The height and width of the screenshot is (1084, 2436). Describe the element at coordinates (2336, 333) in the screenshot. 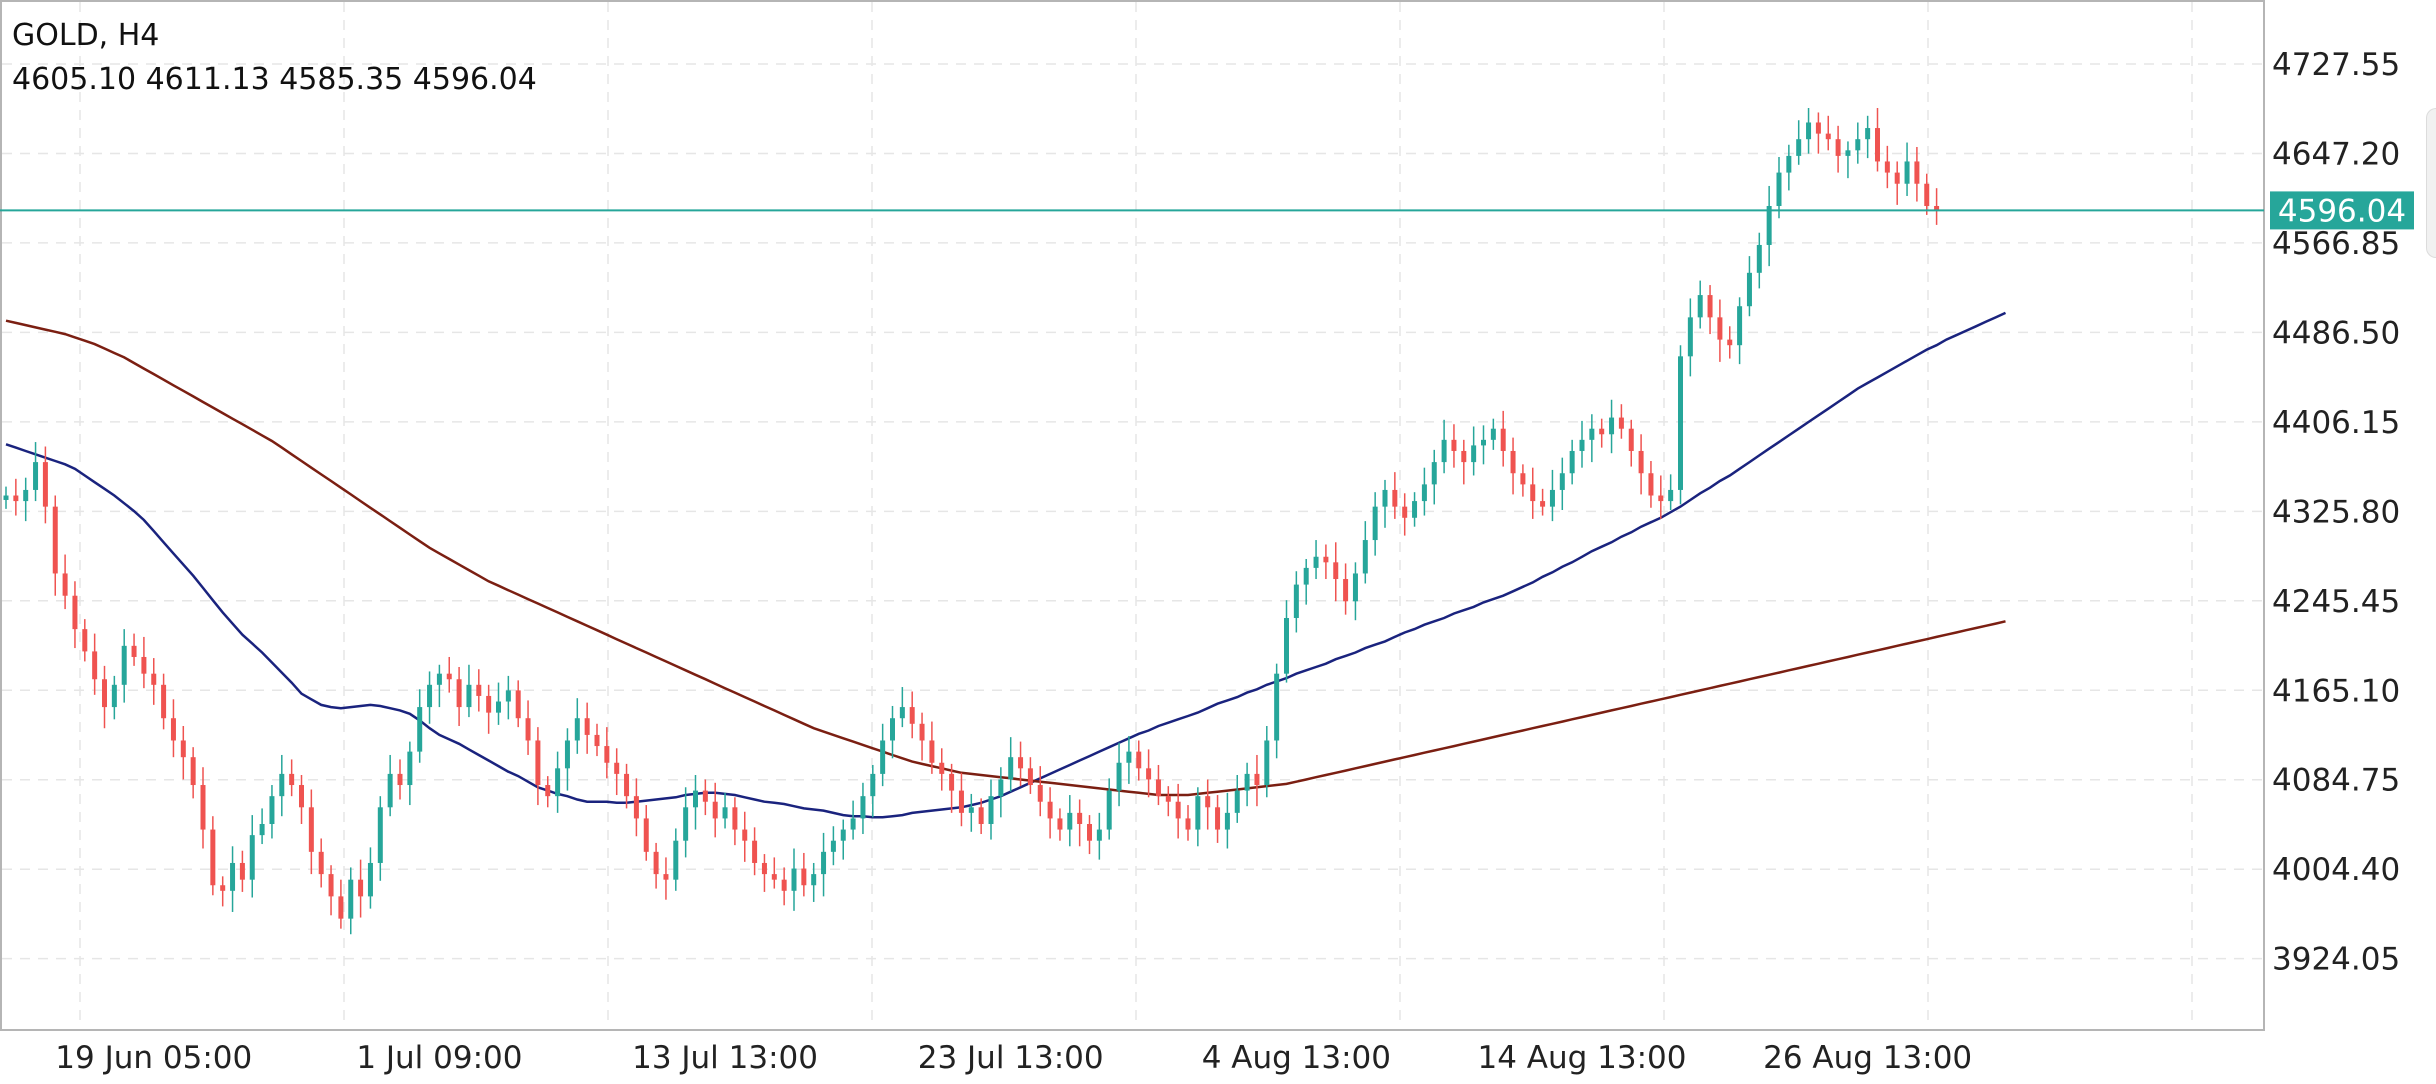

I see `y-tick-label: 4486.50` at that location.